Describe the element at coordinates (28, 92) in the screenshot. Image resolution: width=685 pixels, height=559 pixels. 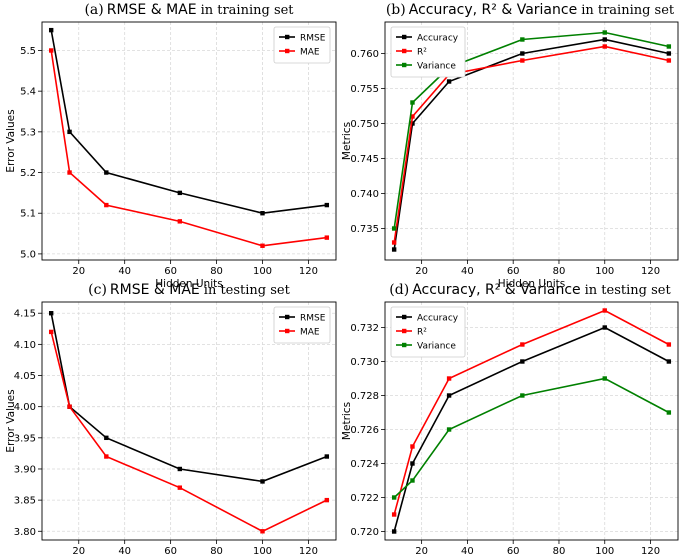
I see `y-tick-label: 5.4` at that location.